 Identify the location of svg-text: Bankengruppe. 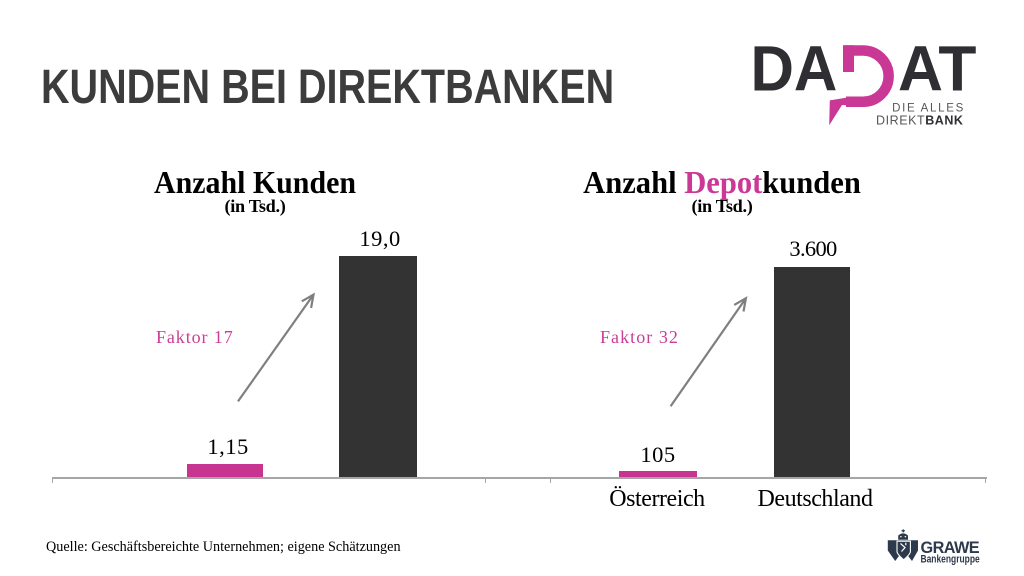
(951, 560).